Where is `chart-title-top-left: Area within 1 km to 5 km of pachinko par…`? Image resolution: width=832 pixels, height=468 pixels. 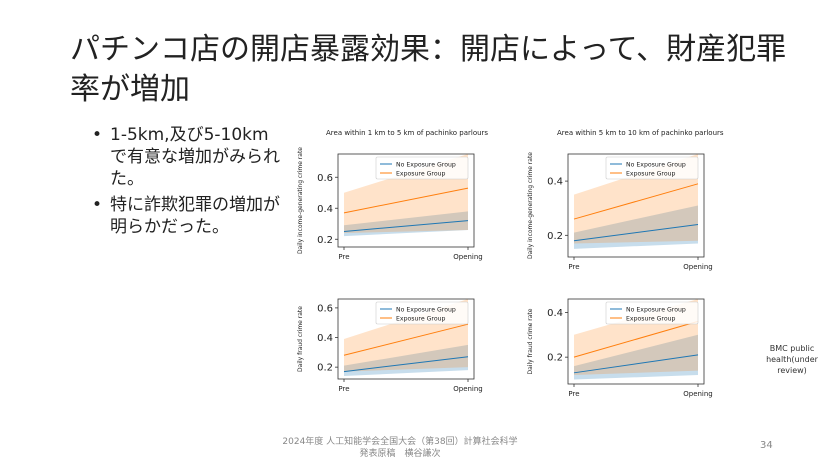 chart-title-top-left: Area within 1 km to 5 km of pachinko par… is located at coordinates (407, 133).